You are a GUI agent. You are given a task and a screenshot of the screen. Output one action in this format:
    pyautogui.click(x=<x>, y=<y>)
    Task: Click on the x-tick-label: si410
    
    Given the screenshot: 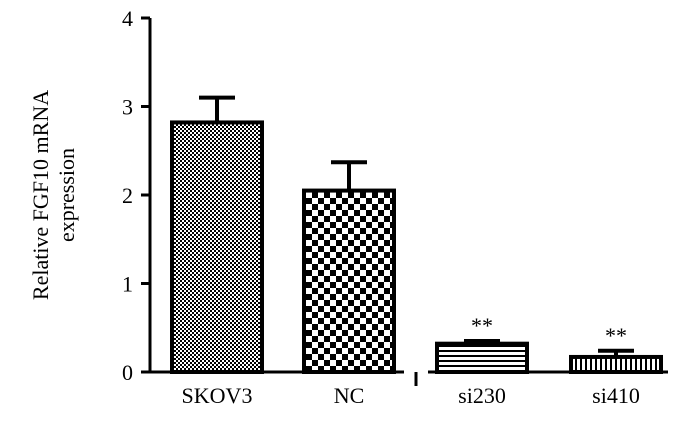 What is the action you would take?
    pyautogui.click(x=616, y=395)
    